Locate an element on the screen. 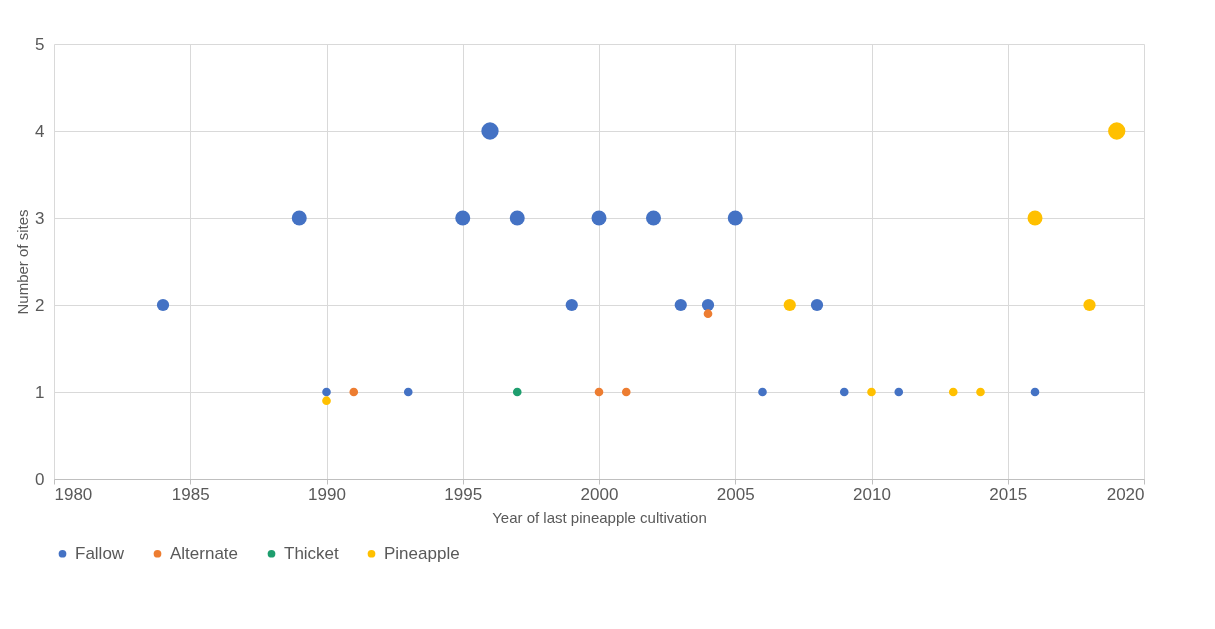 This screenshot has width=1215, height=629. legend-label: Thicket is located at coordinates (312, 553).